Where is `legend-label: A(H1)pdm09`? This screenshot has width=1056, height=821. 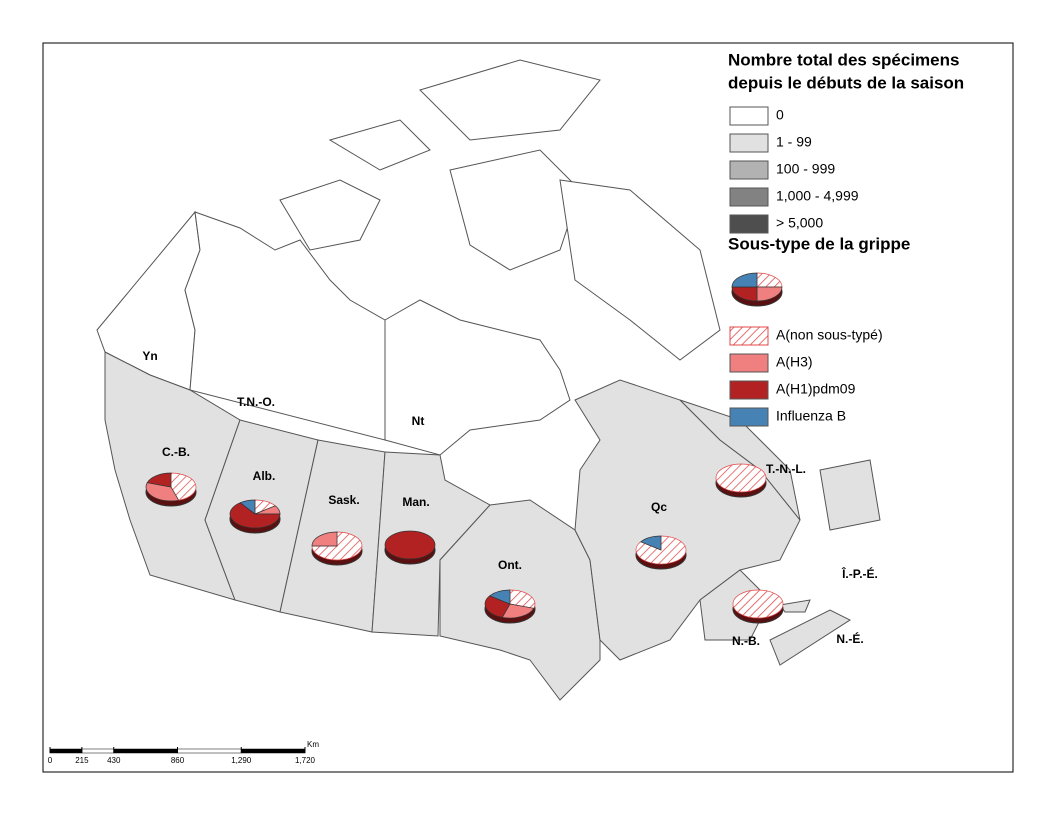 legend-label: A(H1)pdm09 is located at coordinates (816, 389).